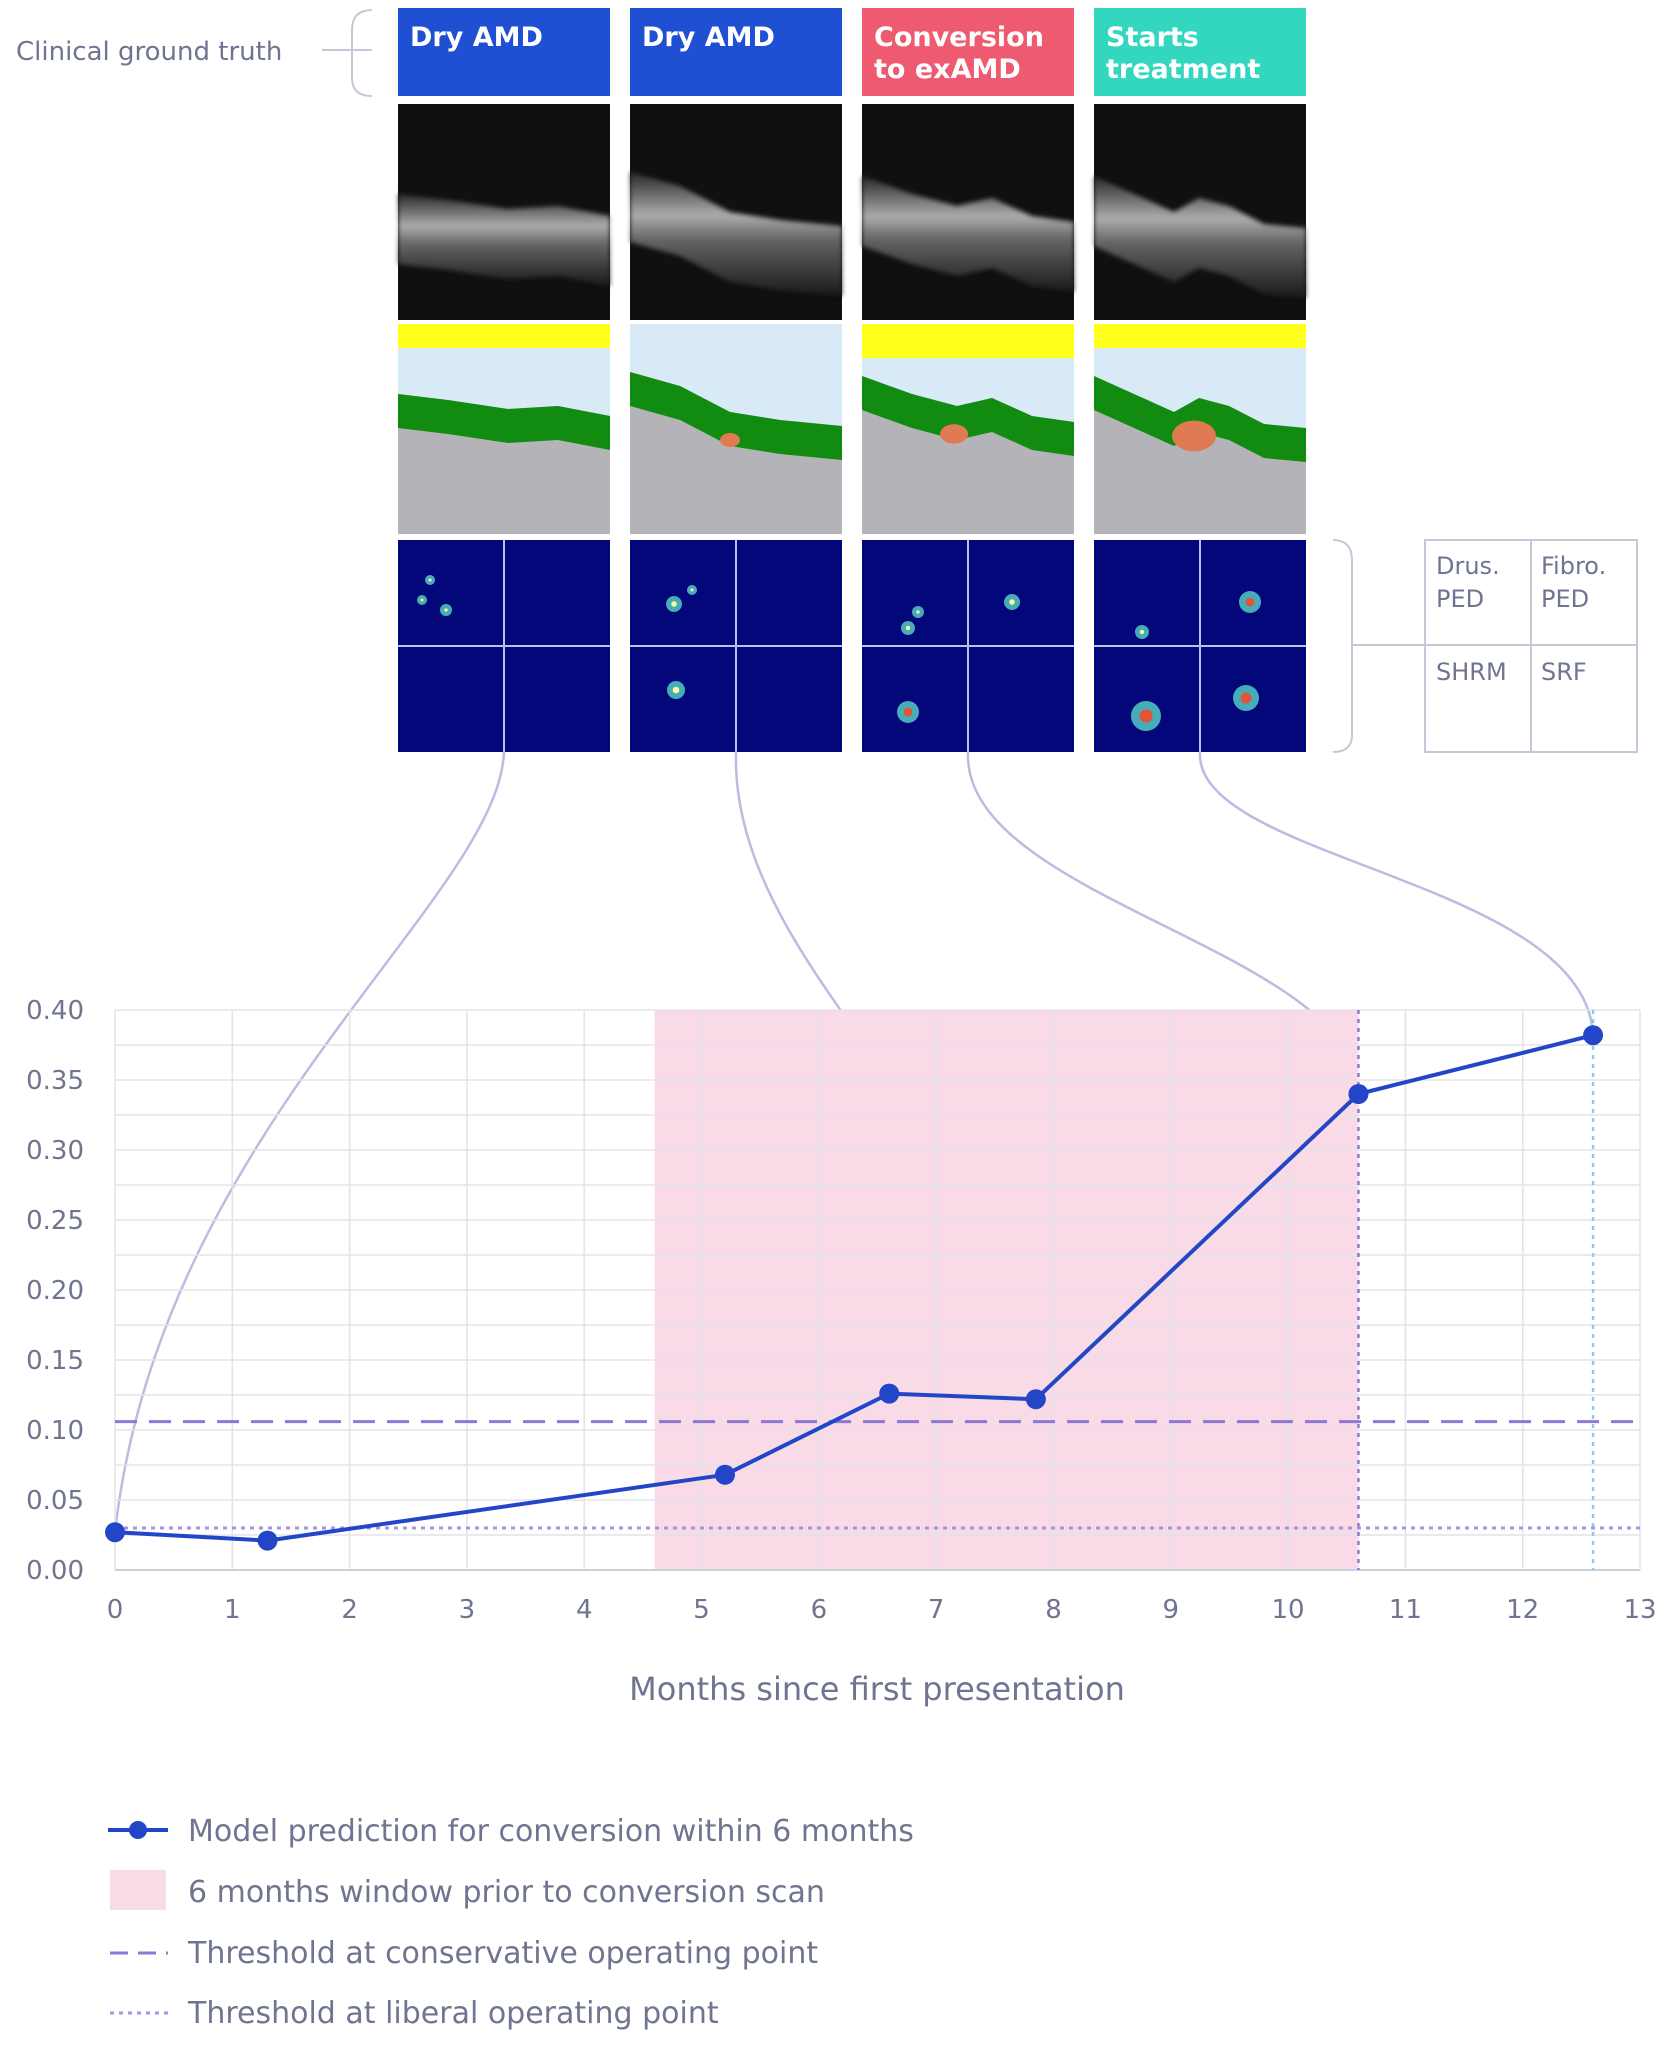 The height and width of the screenshot is (2049, 1663). I want to click on x-tick-label: 9, so click(1170, 1610).